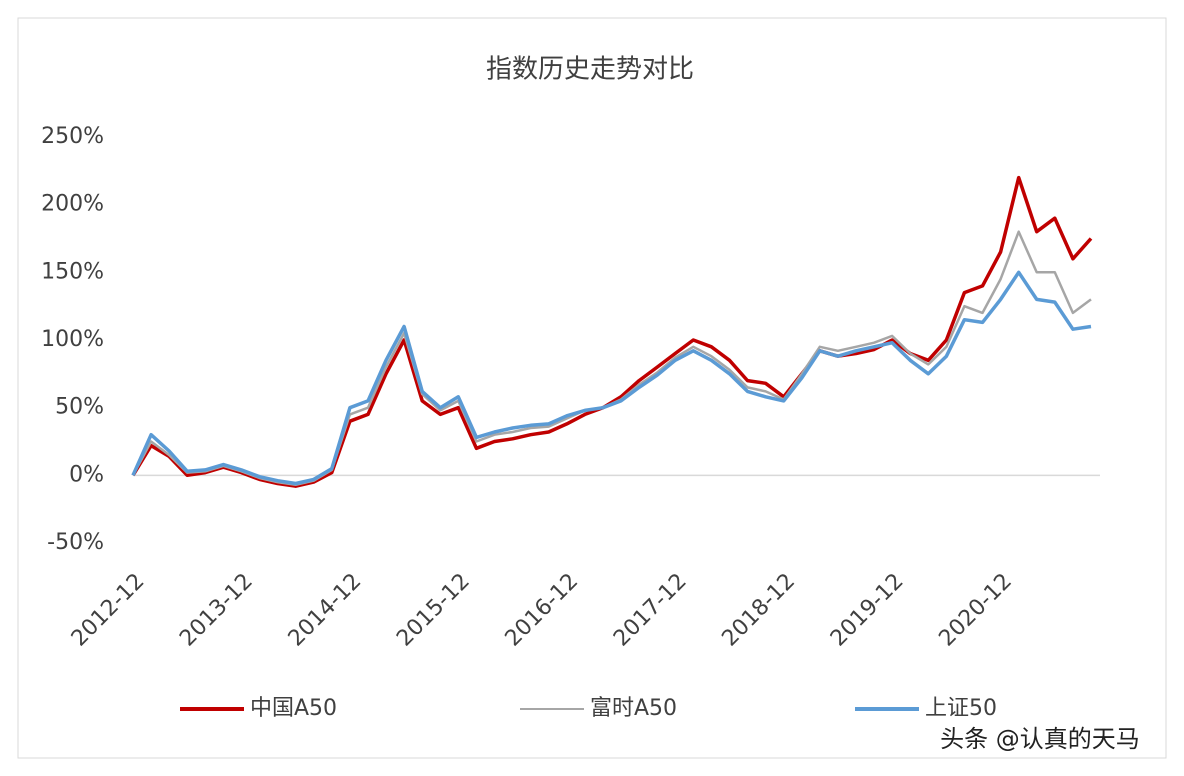 The height and width of the screenshot is (776, 1184). Describe the element at coordinates (590, 70) in the screenshot. I see `chart-title: 指数历史走势对比` at that location.